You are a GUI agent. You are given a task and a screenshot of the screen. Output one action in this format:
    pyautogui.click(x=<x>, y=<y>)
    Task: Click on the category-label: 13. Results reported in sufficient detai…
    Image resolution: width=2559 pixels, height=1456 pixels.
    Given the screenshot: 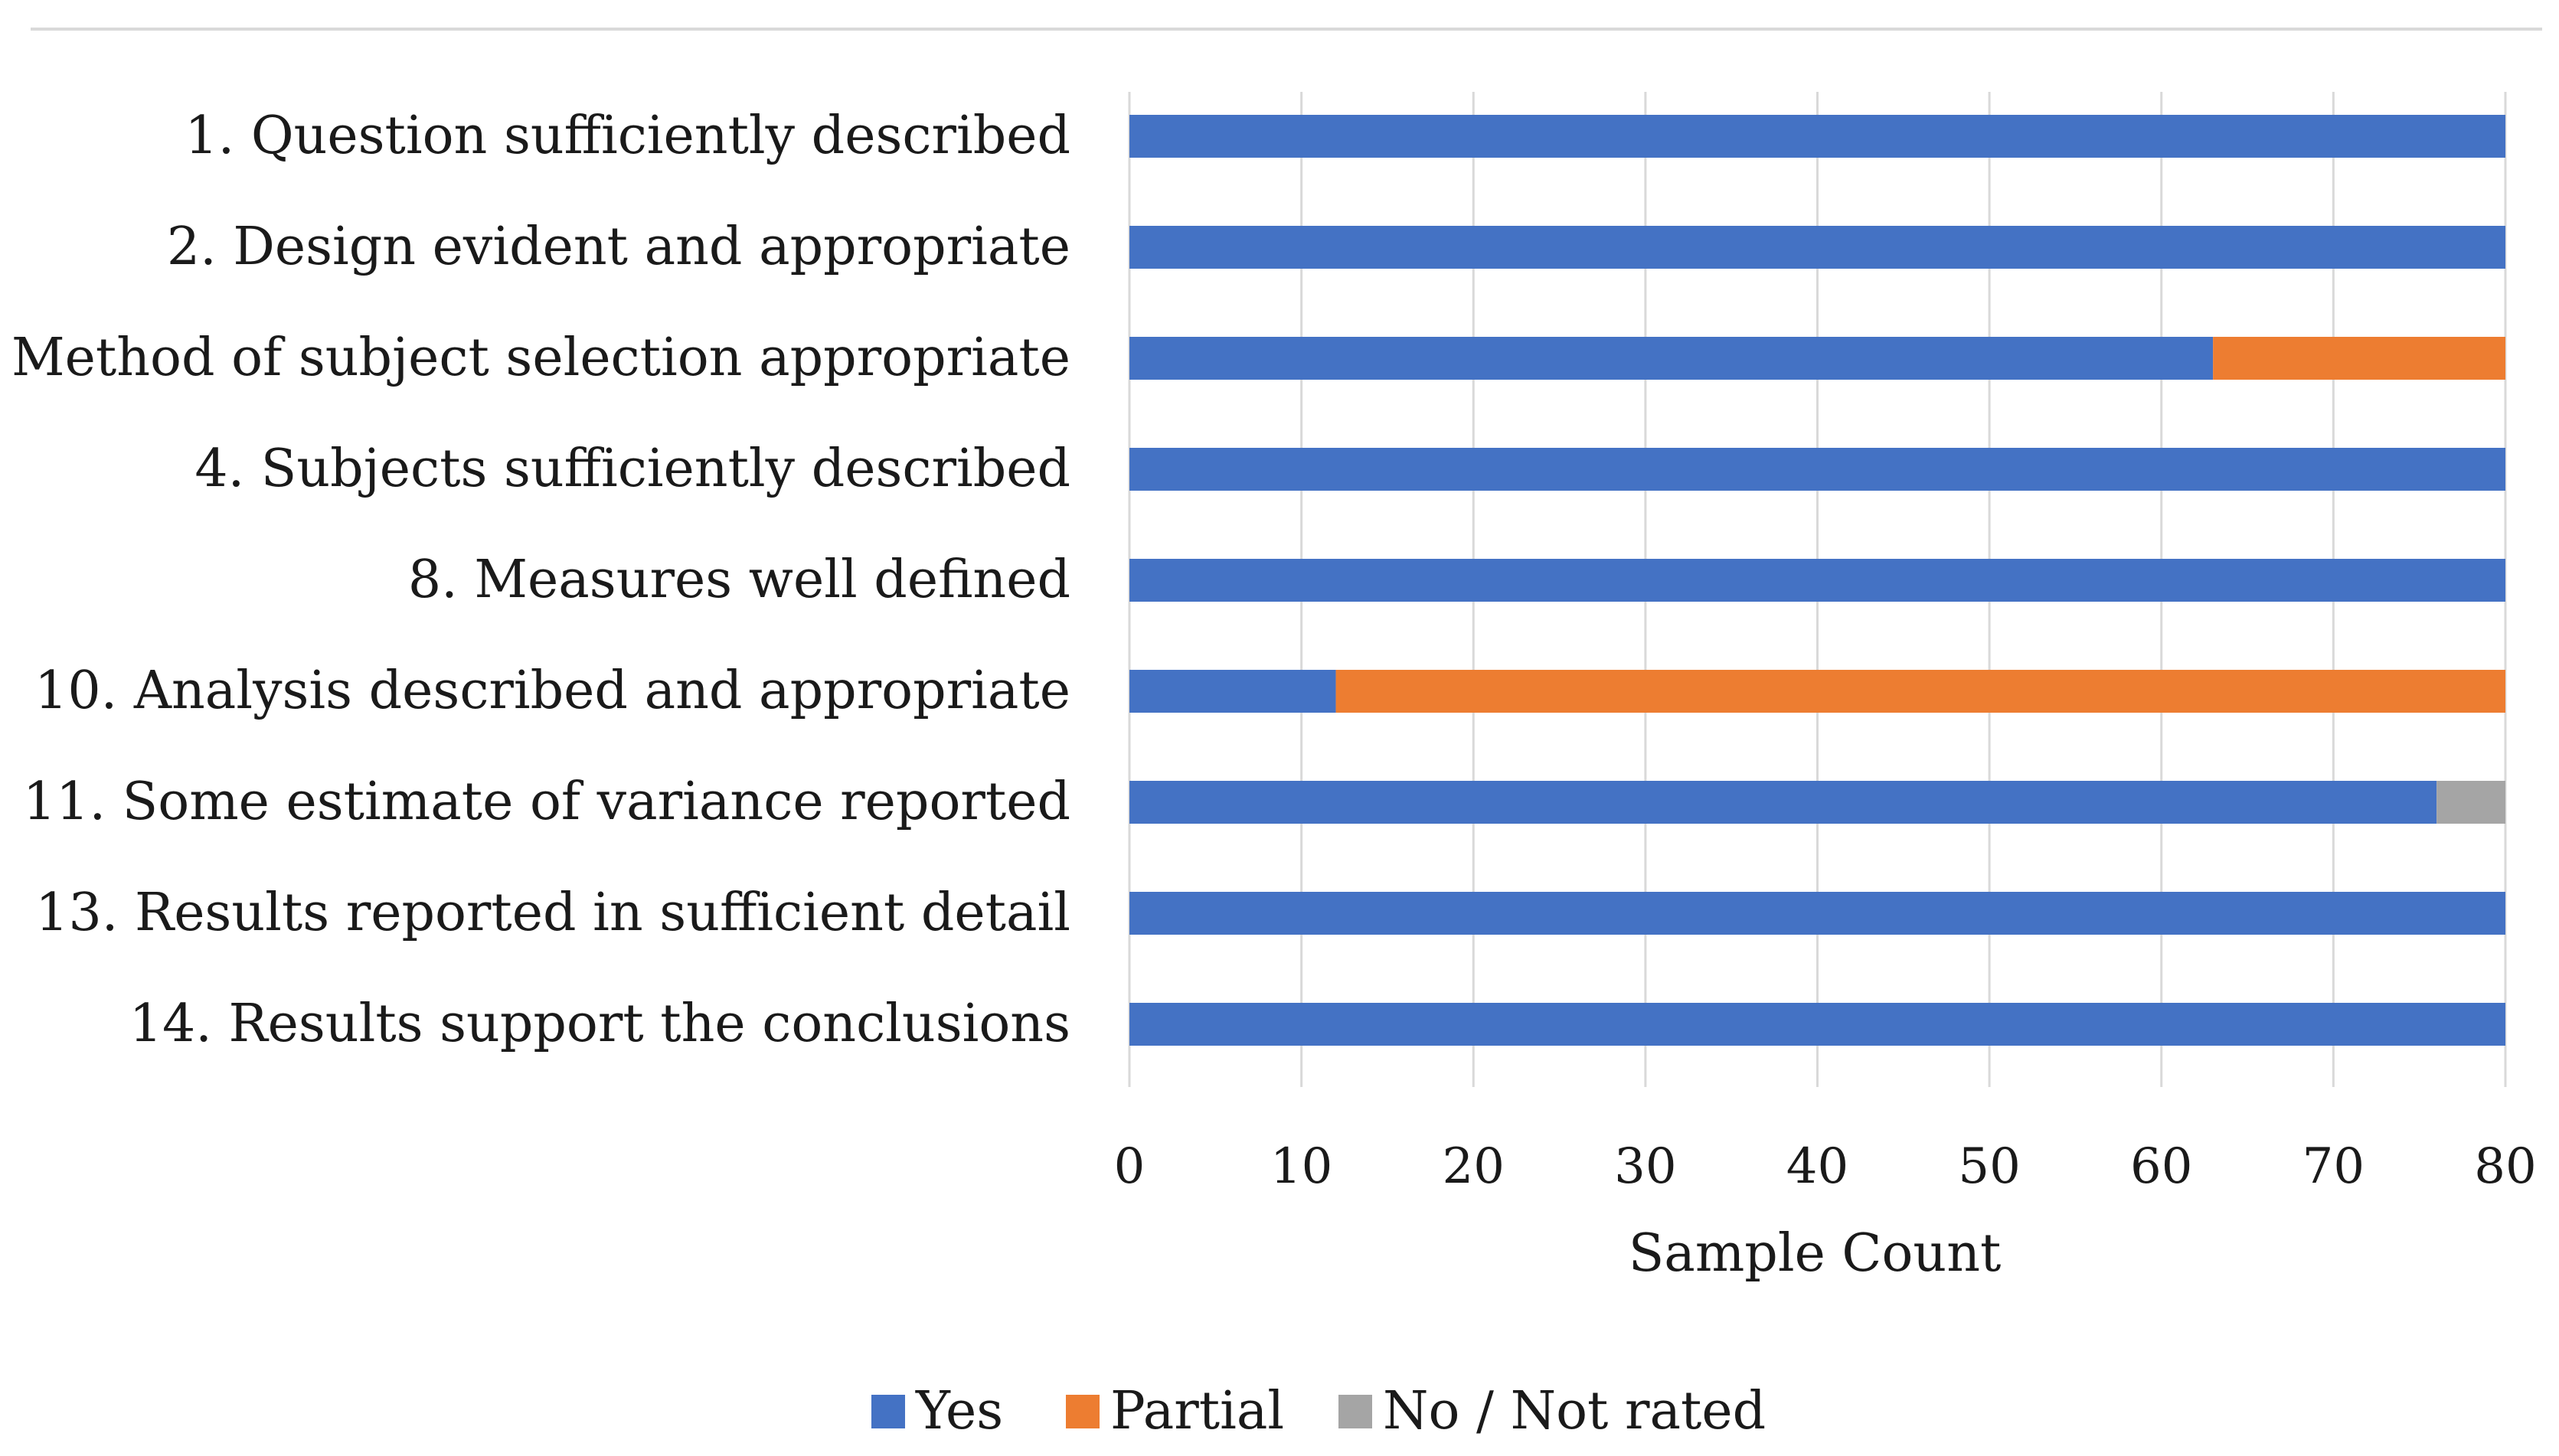 What is the action you would take?
    pyautogui.click(x=552, y=913)
    